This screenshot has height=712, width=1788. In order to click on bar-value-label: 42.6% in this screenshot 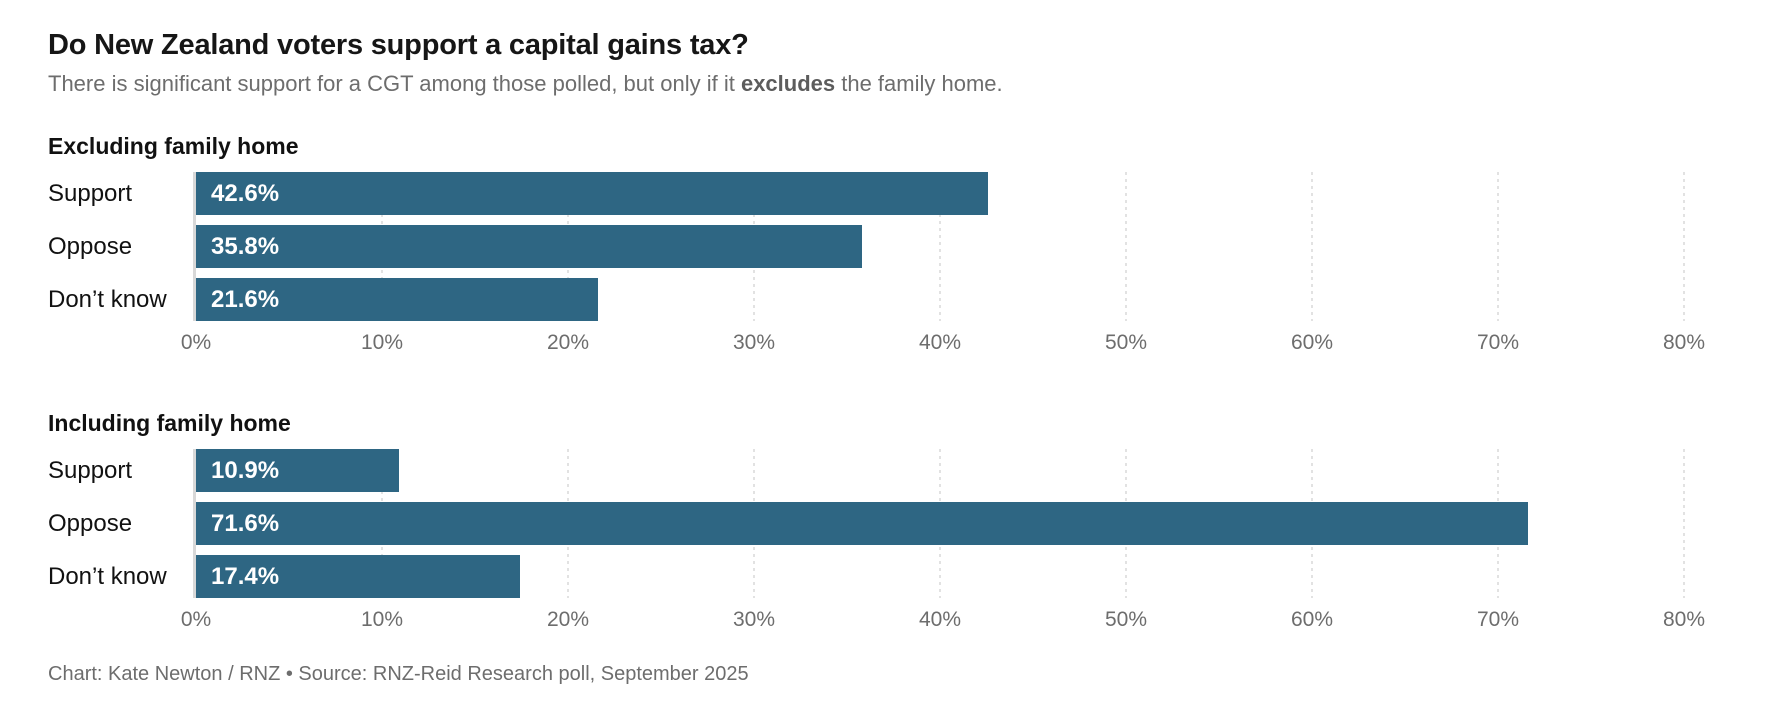, I will do `click(245, 193)`.